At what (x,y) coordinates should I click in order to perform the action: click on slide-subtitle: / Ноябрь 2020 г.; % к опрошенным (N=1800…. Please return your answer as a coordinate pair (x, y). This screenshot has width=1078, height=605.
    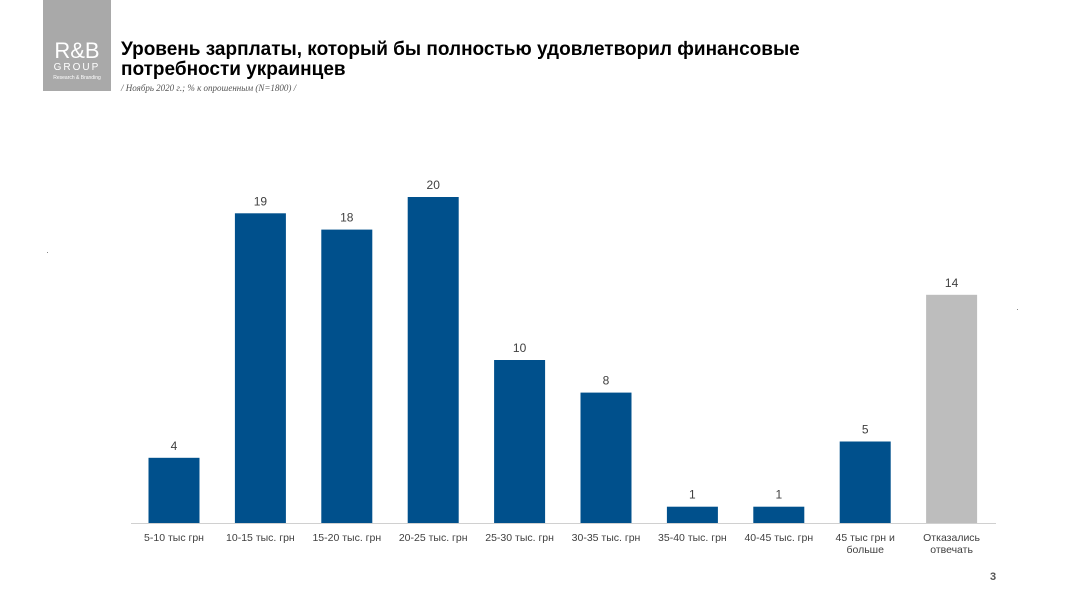
    Looking at the image, I should click on (209, 88).